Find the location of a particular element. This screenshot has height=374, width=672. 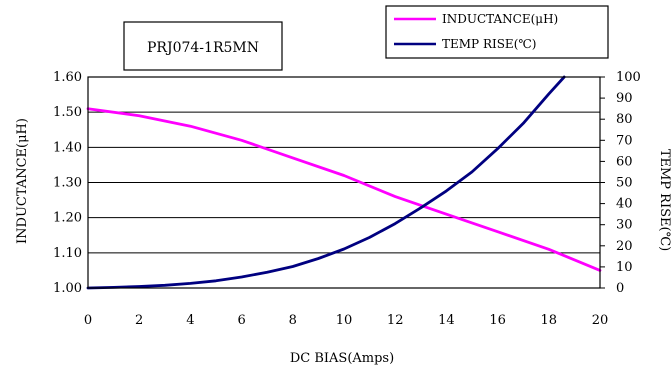

y-tick-label: 1.50 is located at coordinates (67, 112).